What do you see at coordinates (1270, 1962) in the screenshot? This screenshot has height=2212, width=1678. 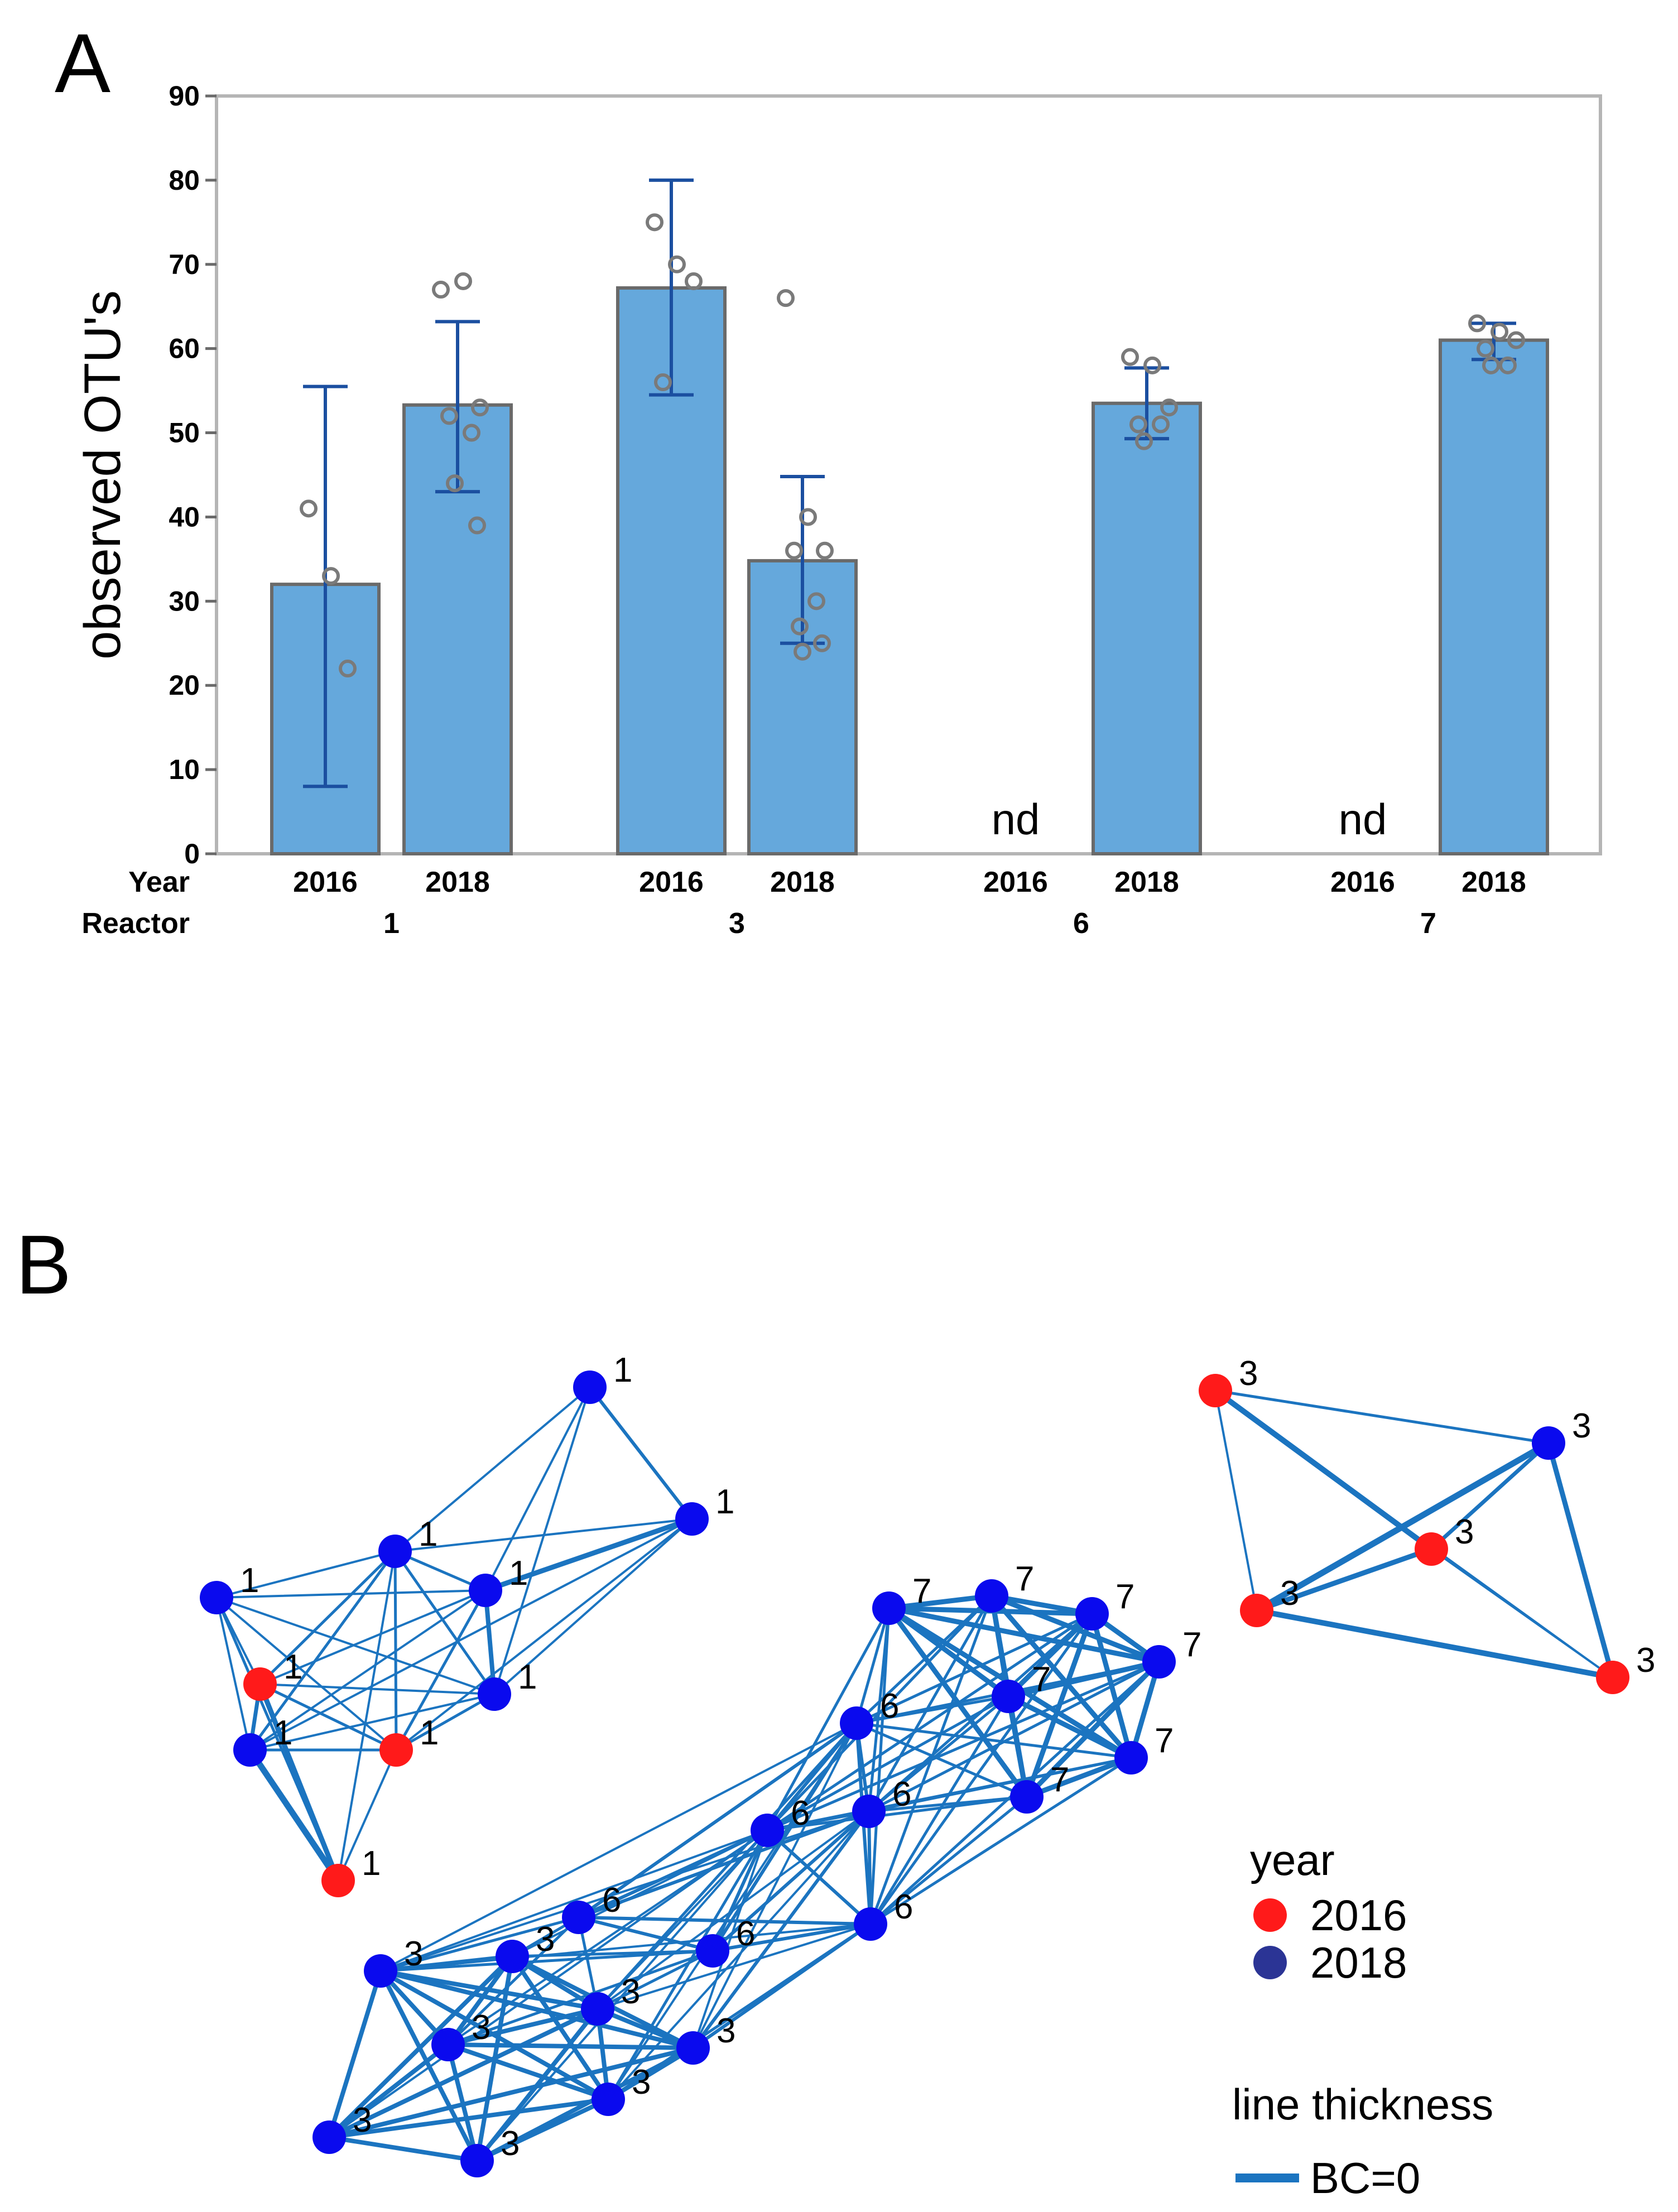 I see `legend-swatch-2018` at bounding box center [1270, 1962].